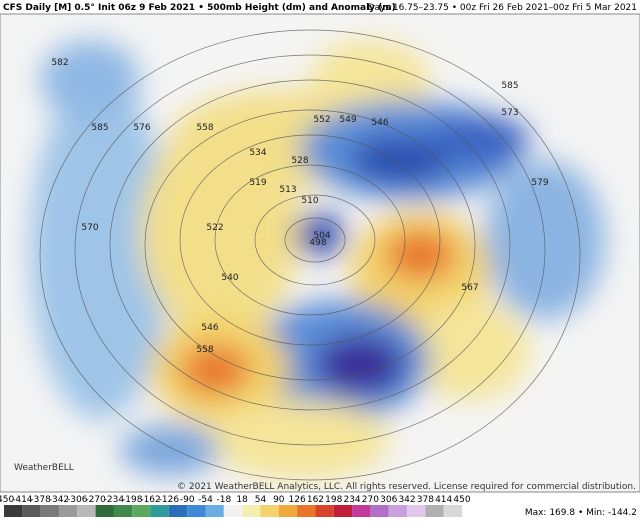 This screenshot has width=640, height=530. I want to click on colorbar-tick-label: -306, so click(77, 500).